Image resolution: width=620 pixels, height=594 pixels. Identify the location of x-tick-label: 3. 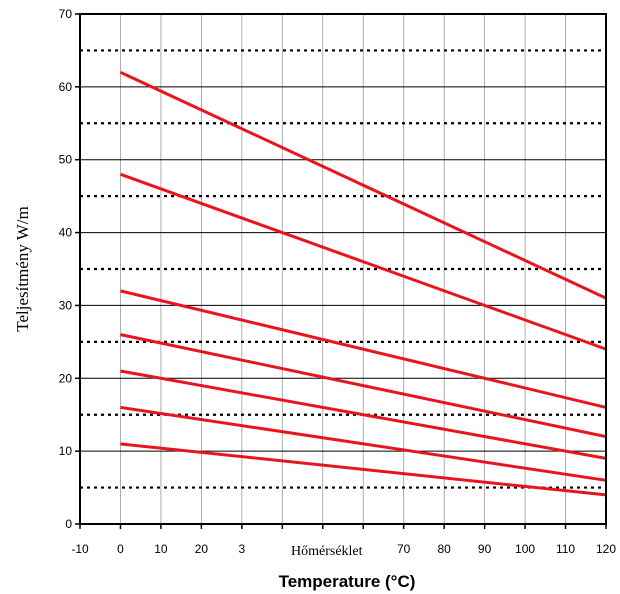
(242, 549).